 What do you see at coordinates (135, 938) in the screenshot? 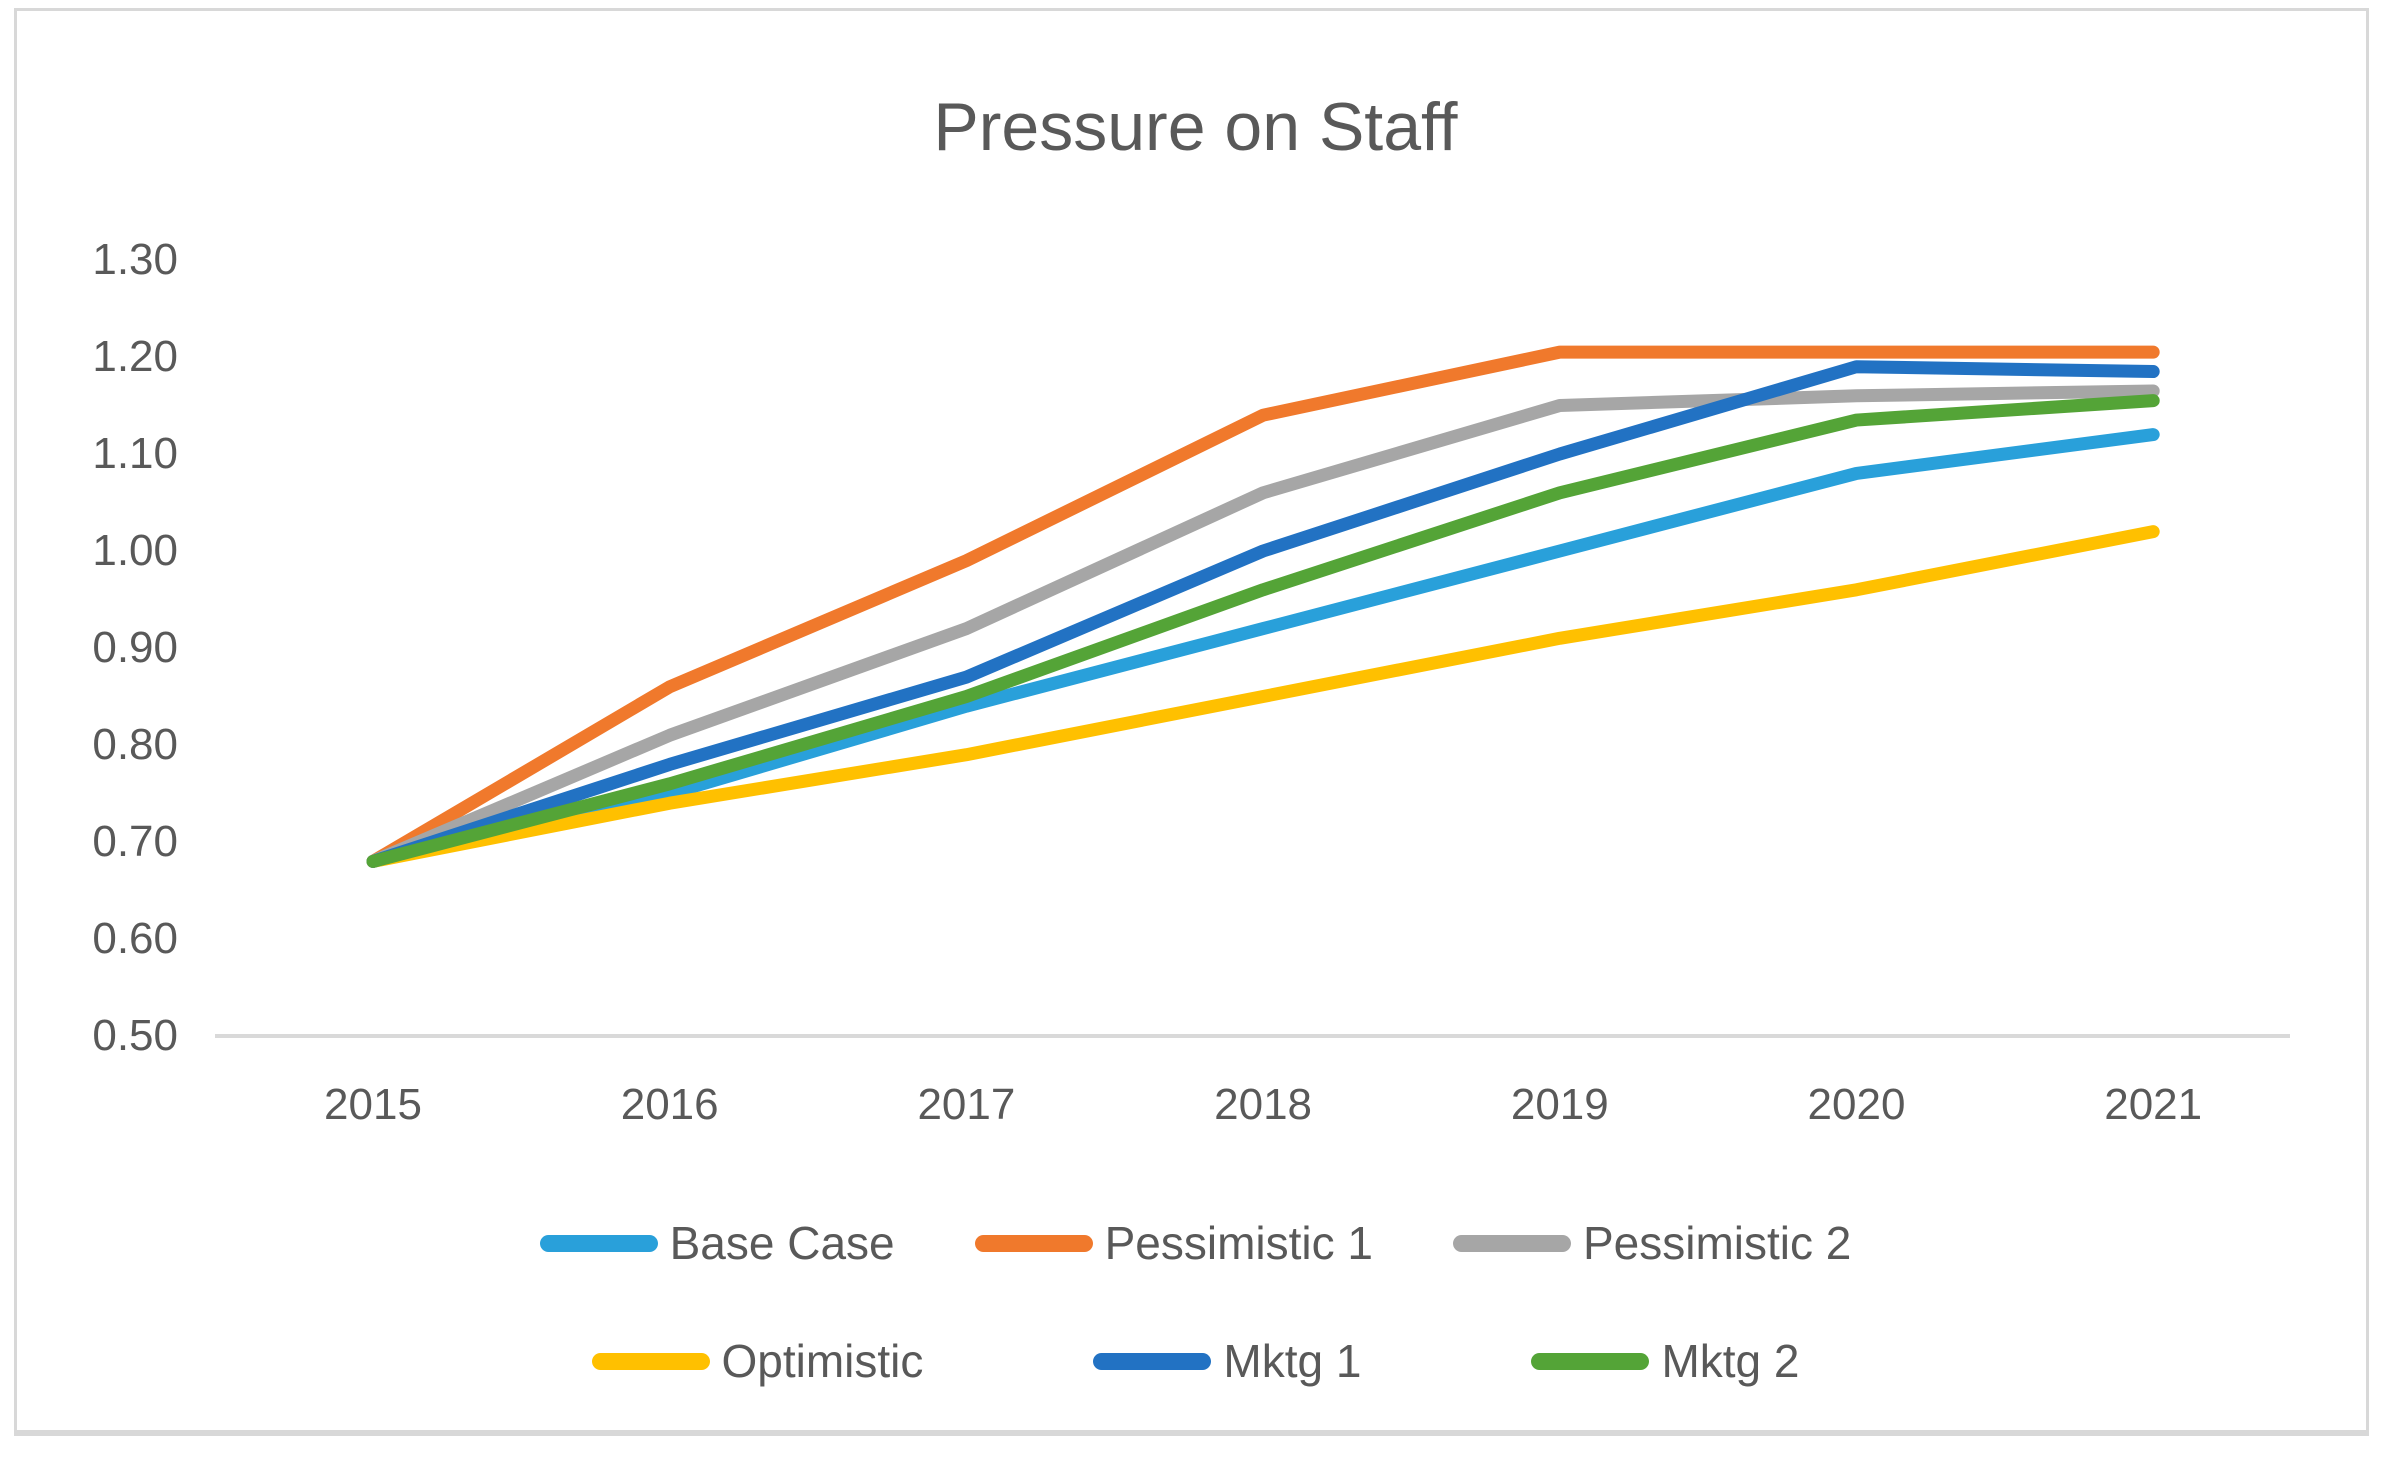
I see `y-tick-label-0.60: 0.60` at bounding box center [135, 938].